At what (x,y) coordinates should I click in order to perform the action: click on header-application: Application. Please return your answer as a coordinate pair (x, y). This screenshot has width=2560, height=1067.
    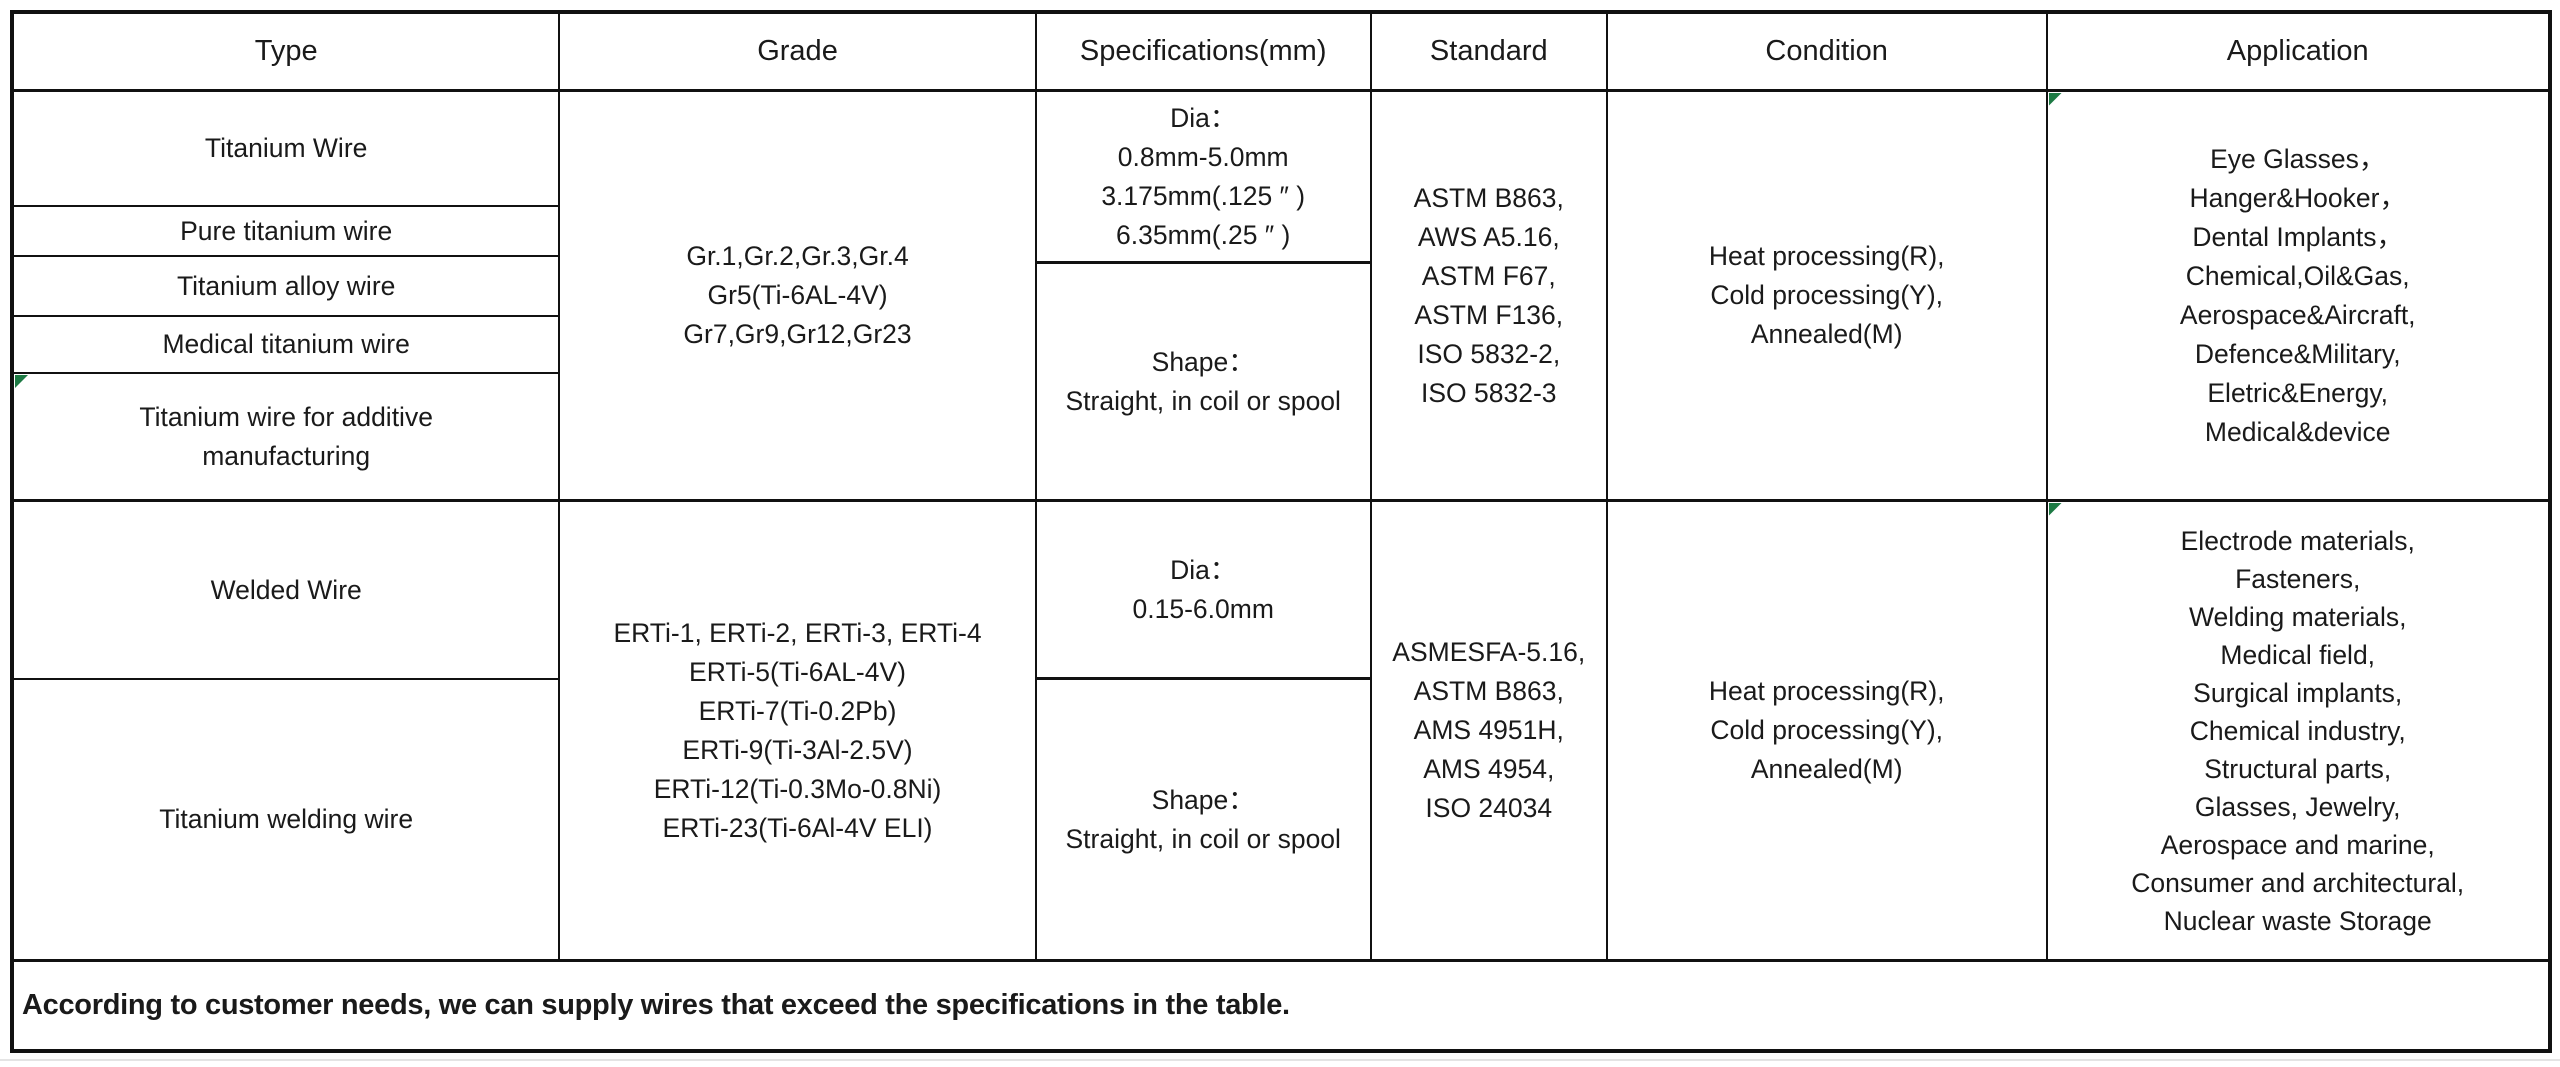
    Looking at the image, I should click on (2297, 51).